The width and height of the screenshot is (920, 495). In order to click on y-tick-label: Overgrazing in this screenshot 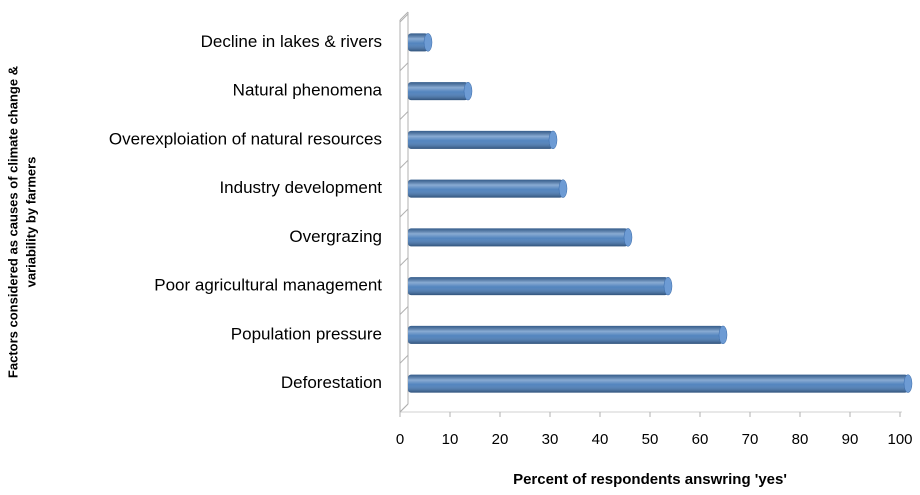, I will do `click(335, 236)`.